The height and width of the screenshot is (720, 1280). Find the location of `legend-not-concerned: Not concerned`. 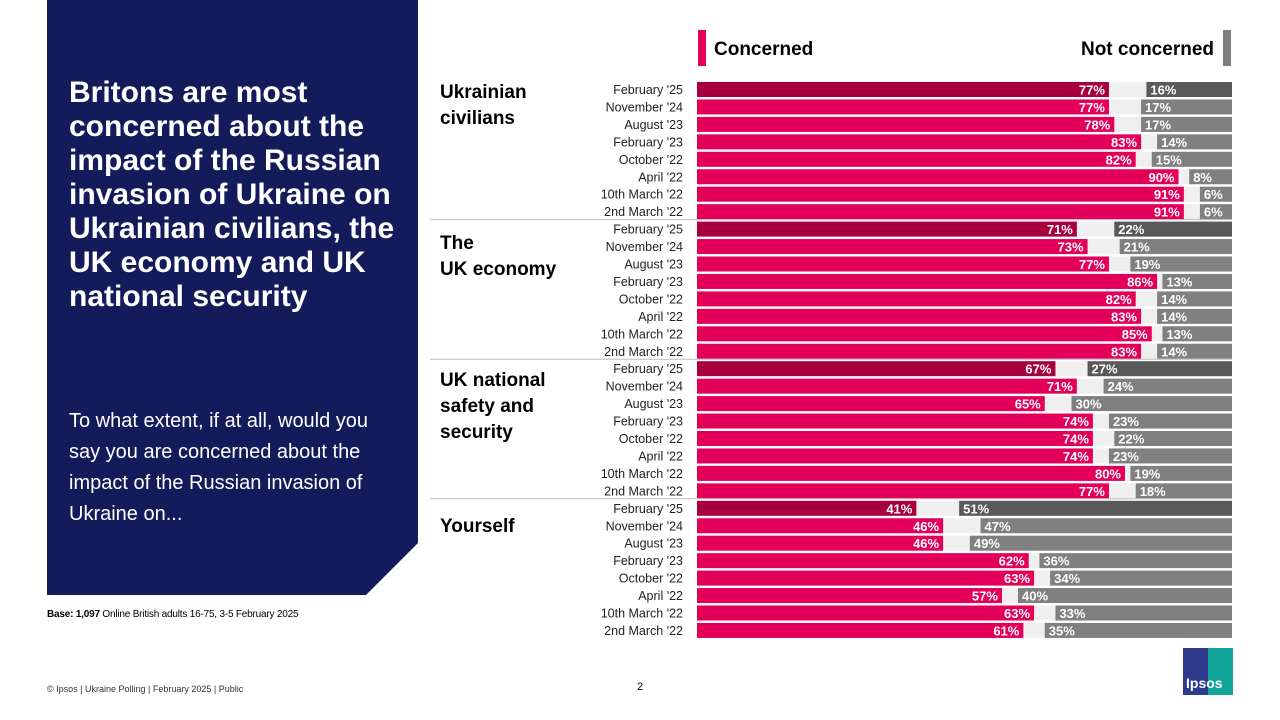

legend-not-concerned: Not concerned is located at coordinates (1147, 49).